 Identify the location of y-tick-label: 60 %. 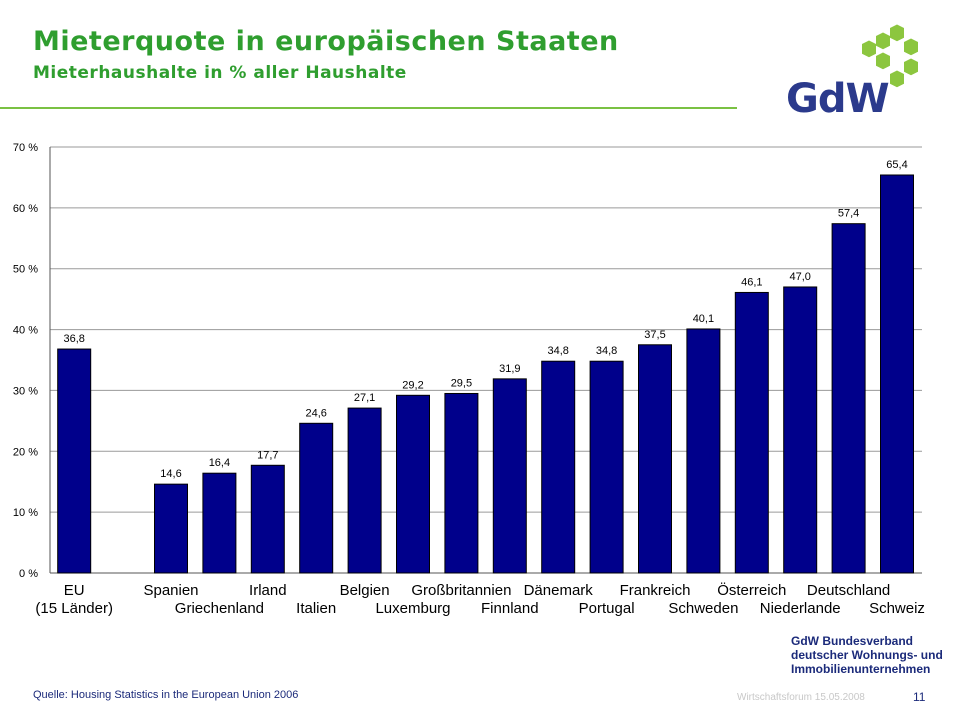
(25, 209).